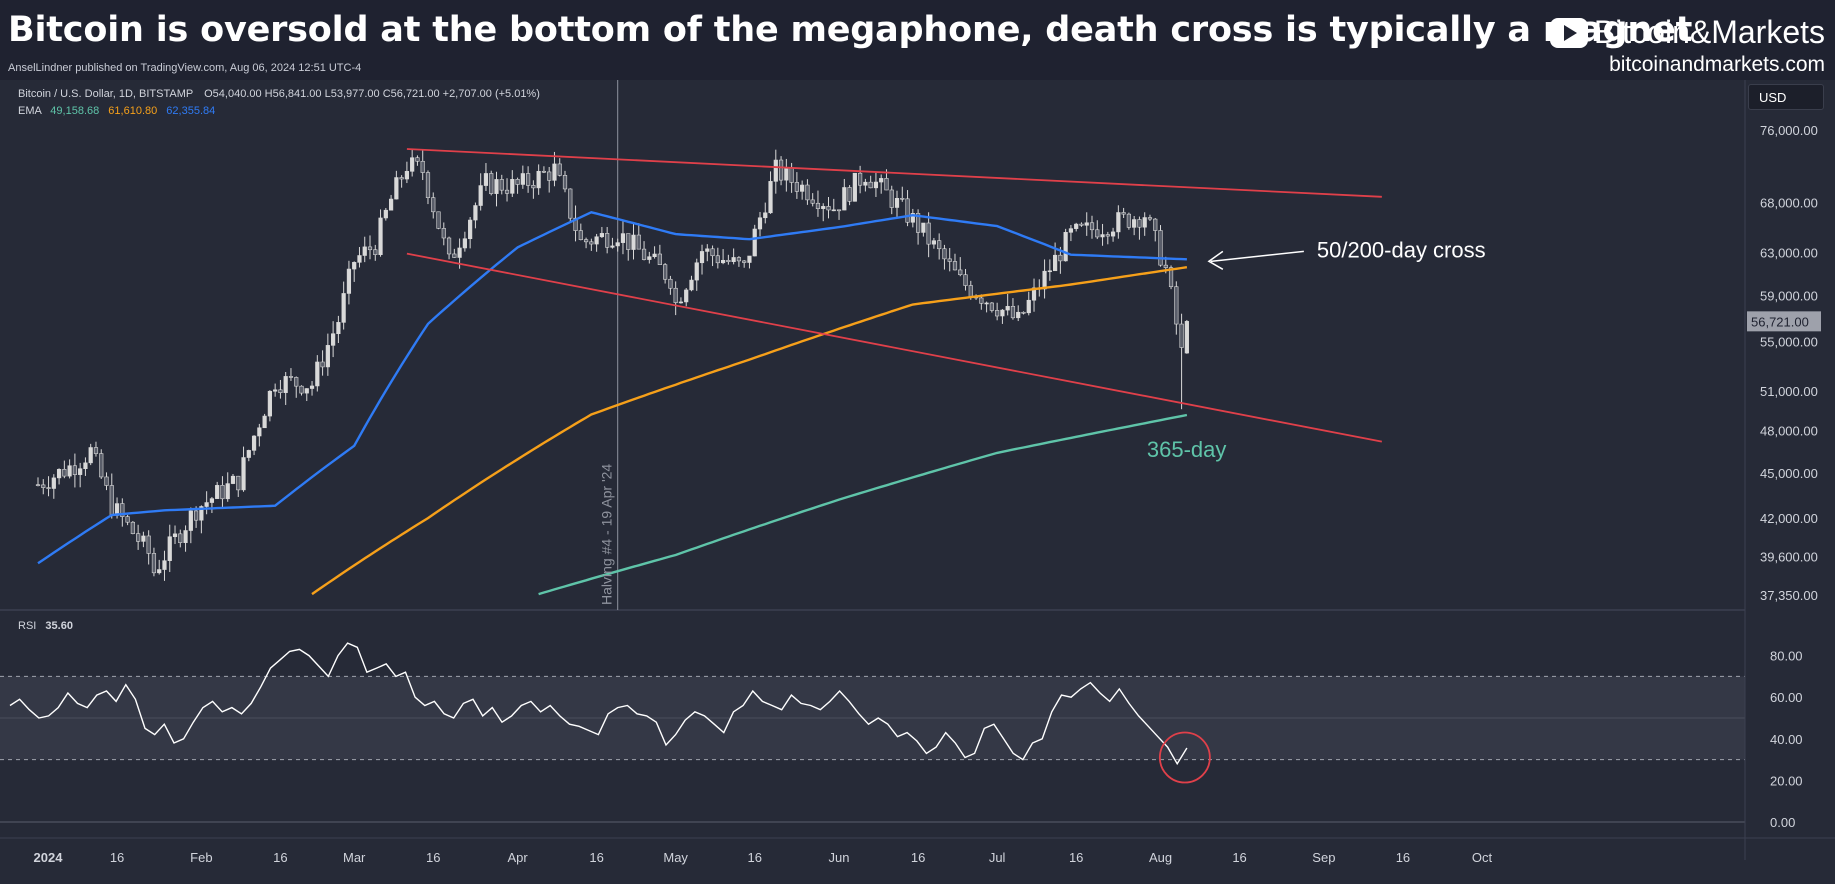 Image resolution: width=1835 pixels, height=884 pixels. What do you see at coordinates (1784, 321) in the screenshot?
I see `last-price-badge` at bounding box center [1784, 321].